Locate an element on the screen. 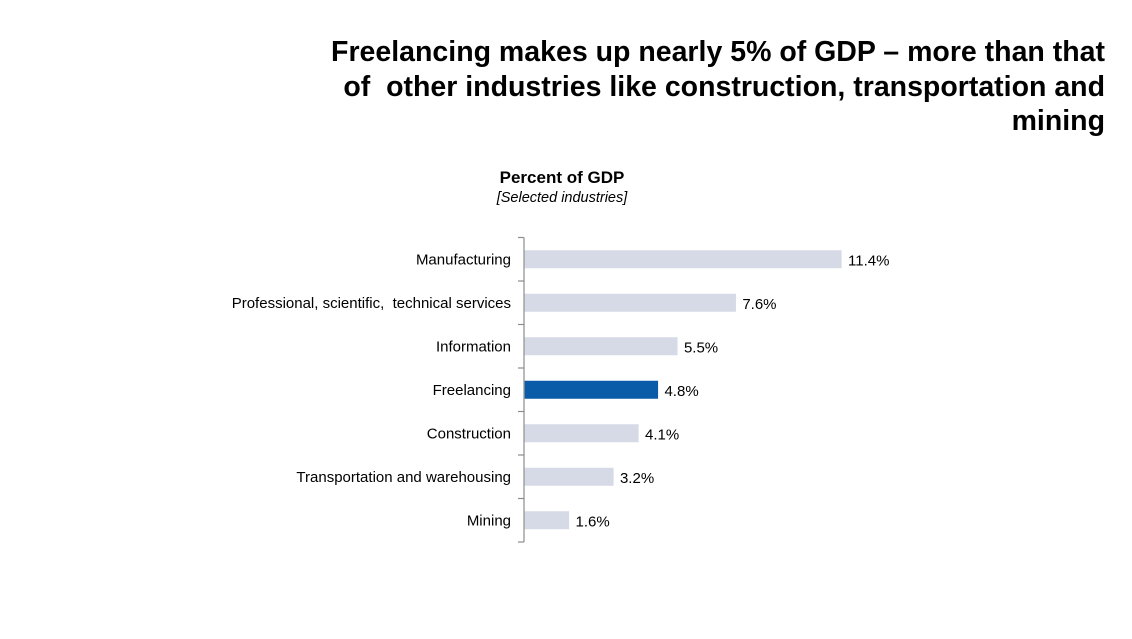  value-labels: 11.4% 7.6% 5.5% 4.8% 4.1% 3.2% 1.6% is located at coordinates (732, 391).